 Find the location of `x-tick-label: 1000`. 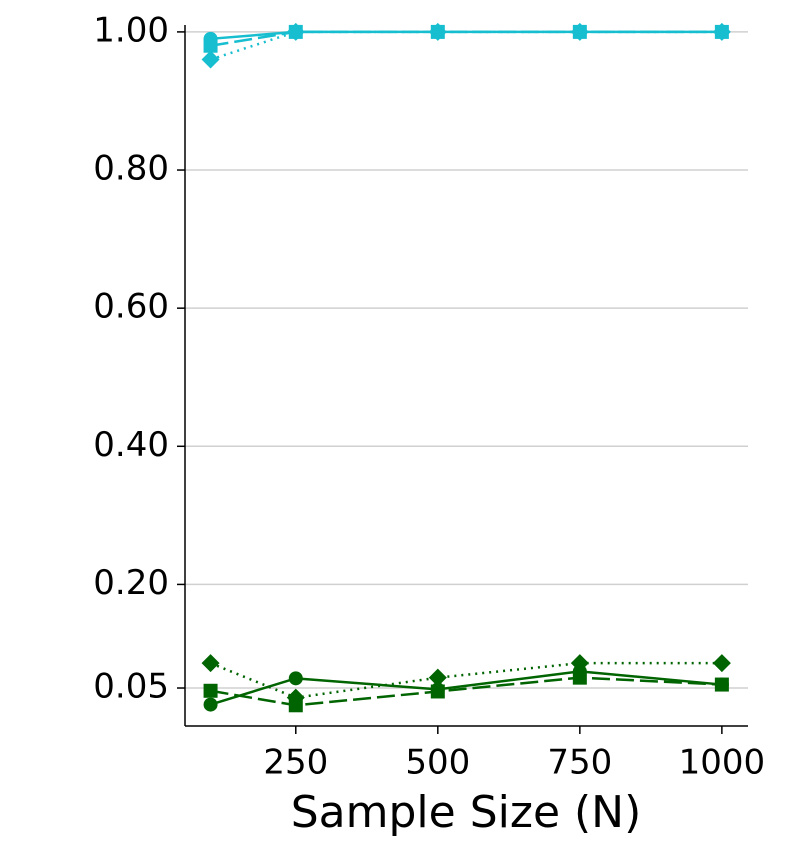

x-tick-label: 1000 is located at coordinates (722, 763).